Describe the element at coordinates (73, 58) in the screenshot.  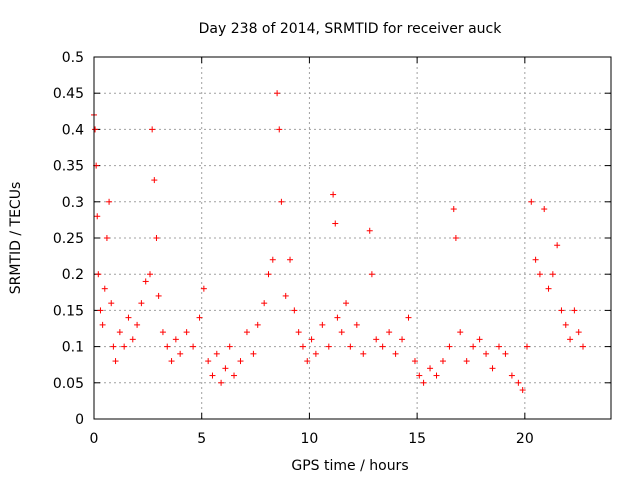
I see `y-tick-label: 0.5` at that location.